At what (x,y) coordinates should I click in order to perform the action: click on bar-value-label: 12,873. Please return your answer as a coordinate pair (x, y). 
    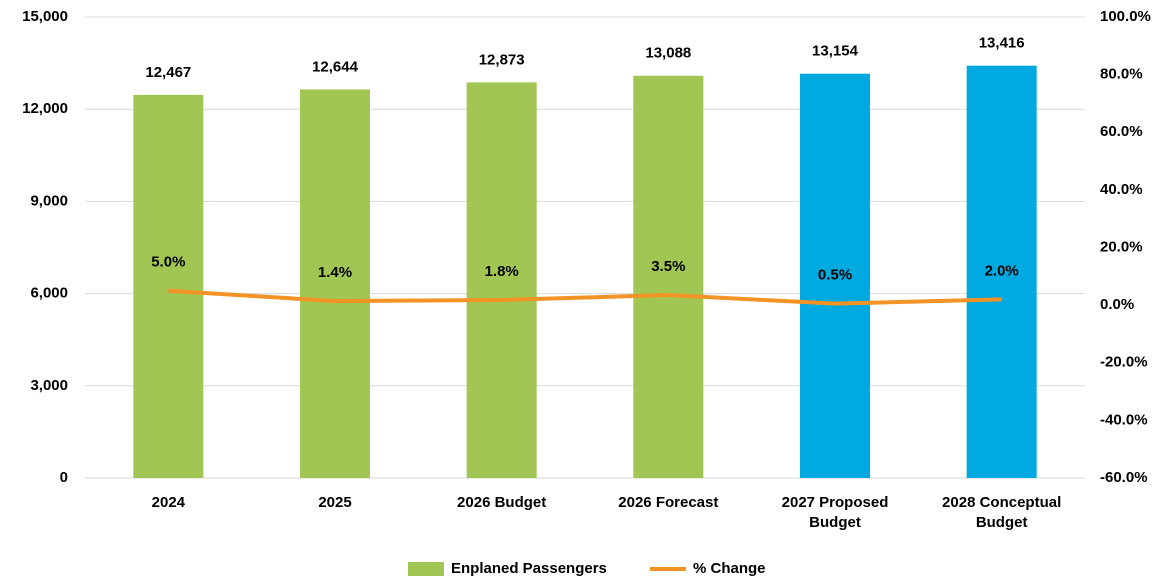
    Looking at the image, I should click on (502, 59).